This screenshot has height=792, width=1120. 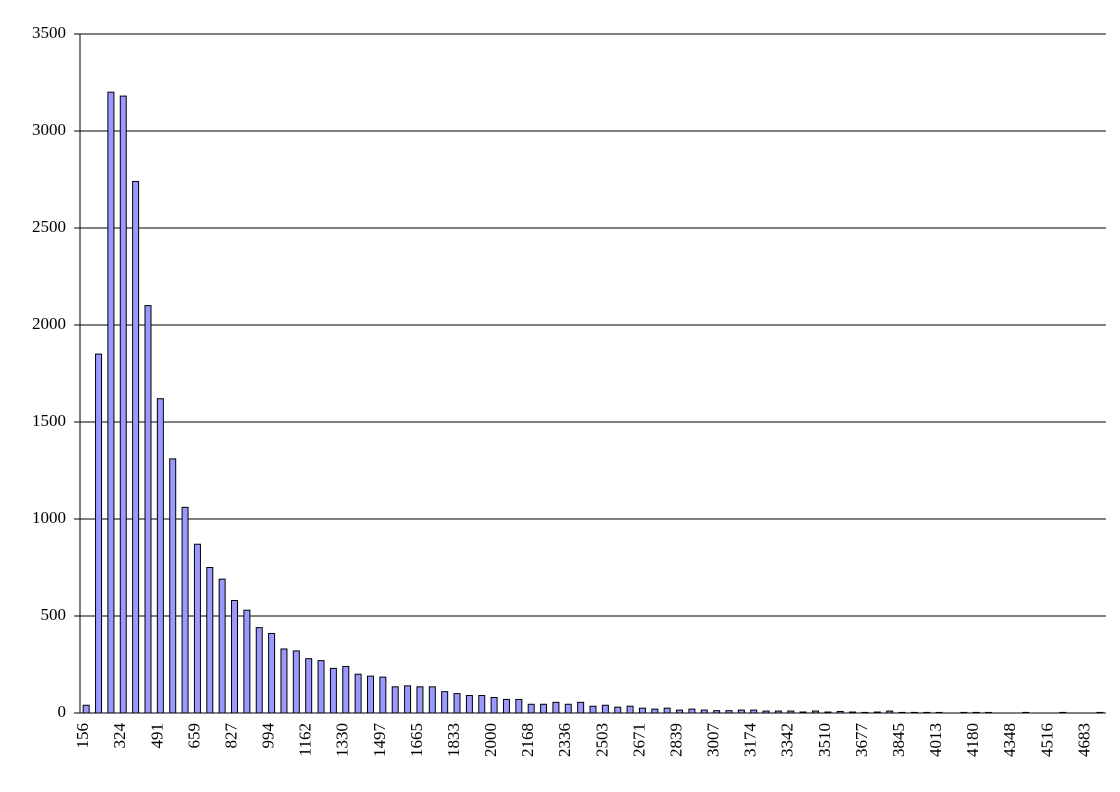 What do you see at coordinates (193, 736) in the screenshot?
I see `x-tick-label: 659` at bounding box center [193, 736].